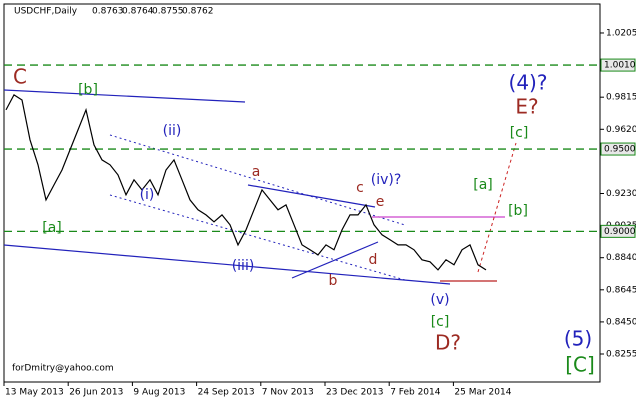  I want to click on y-tick-label: 1.0205, so click(621, 33).